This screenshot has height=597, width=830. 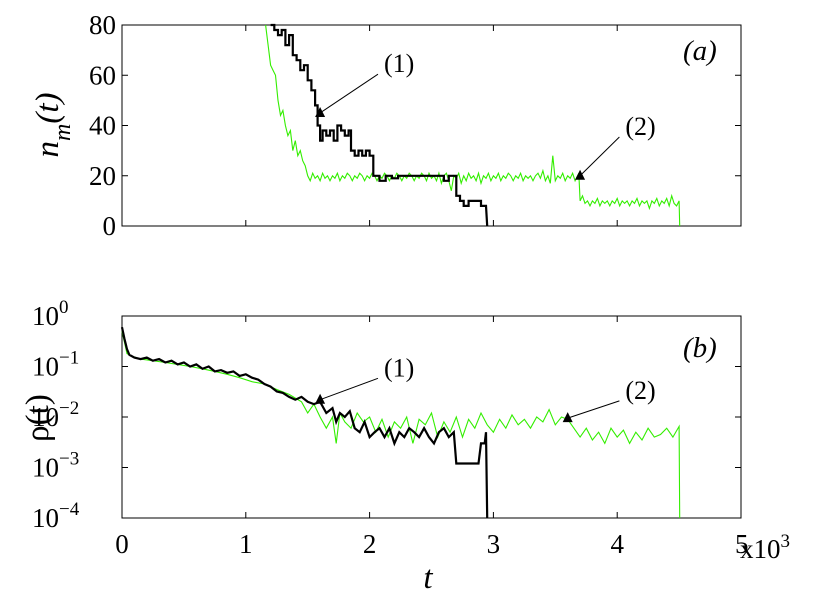 What do you see at coordinates (102, 126) in the screenshot?
I see `ytick-label: 40` at bounding box center [102, 126].